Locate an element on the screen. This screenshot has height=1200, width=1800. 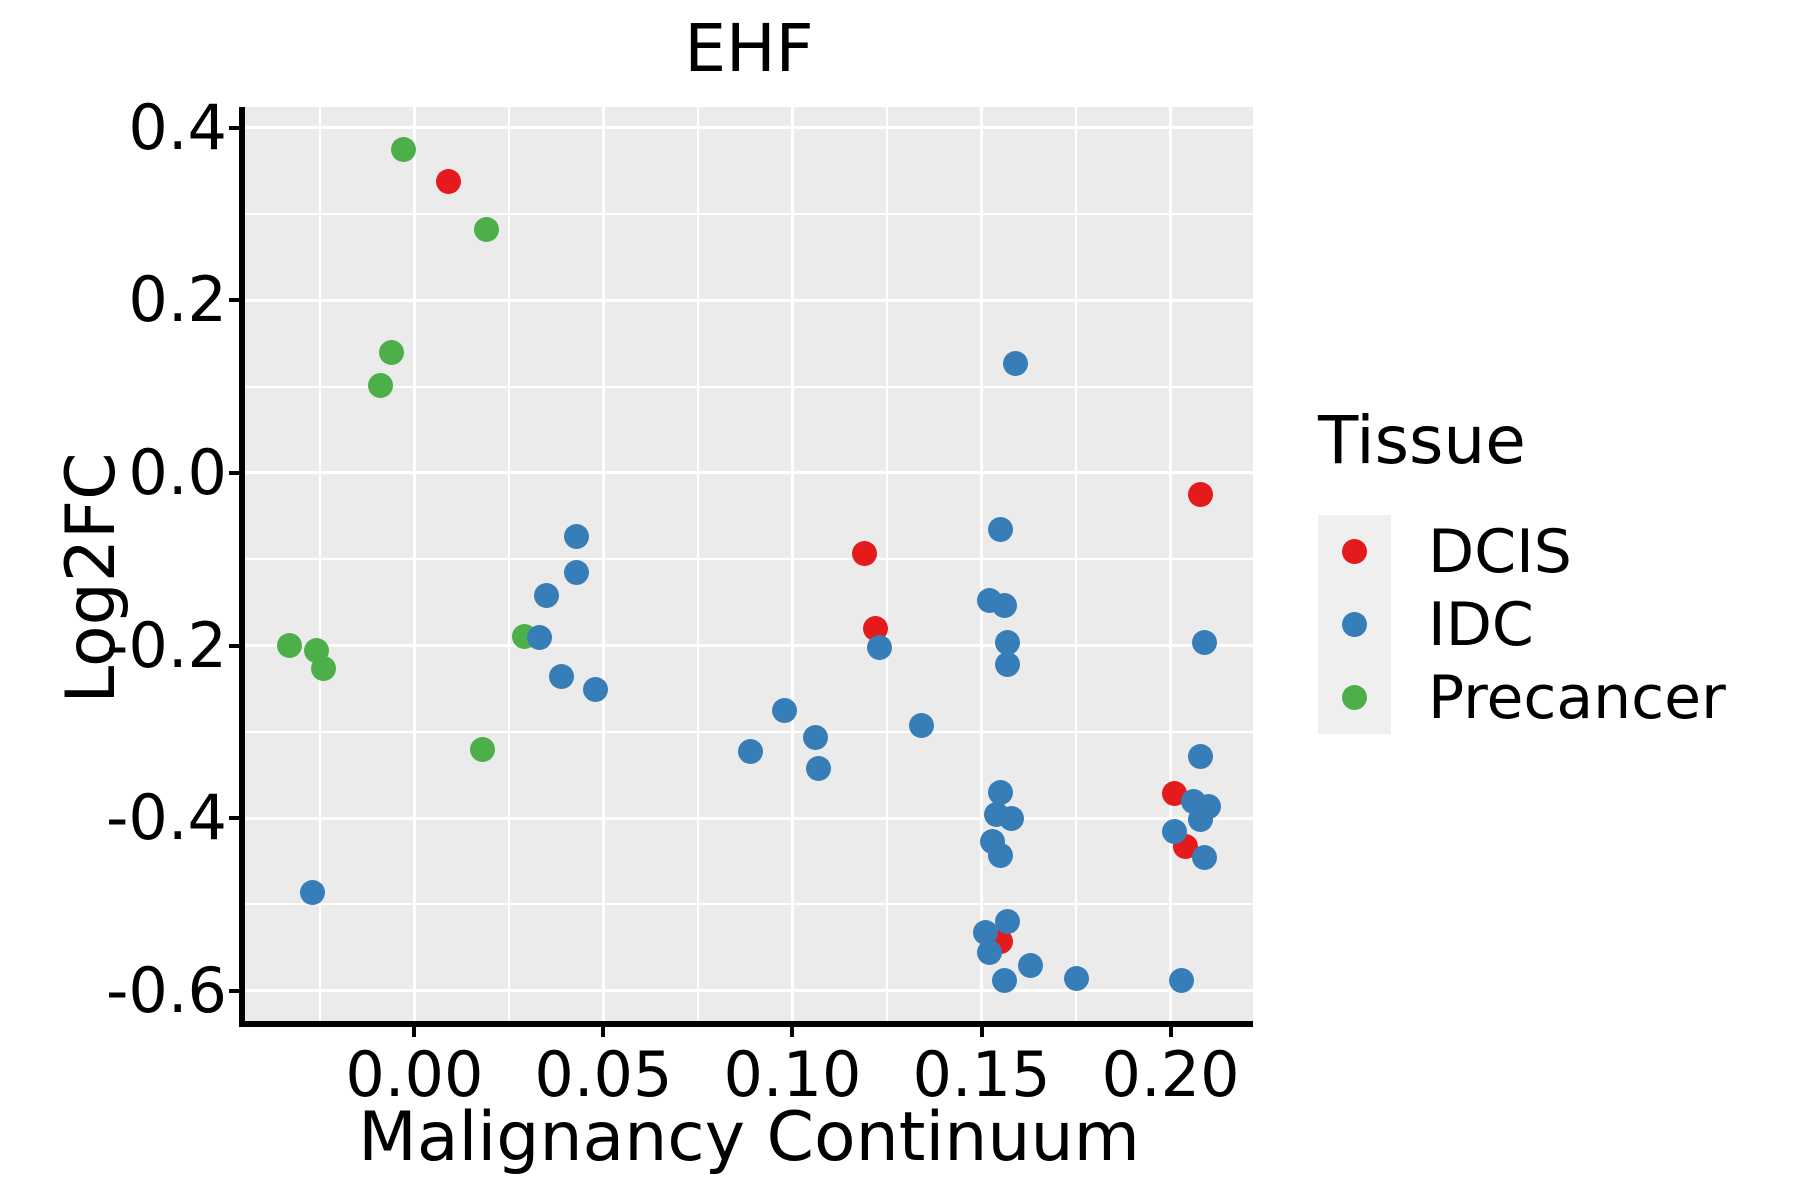
legend-entry-dcis: DCIS is located at coordinates (1522, 551).